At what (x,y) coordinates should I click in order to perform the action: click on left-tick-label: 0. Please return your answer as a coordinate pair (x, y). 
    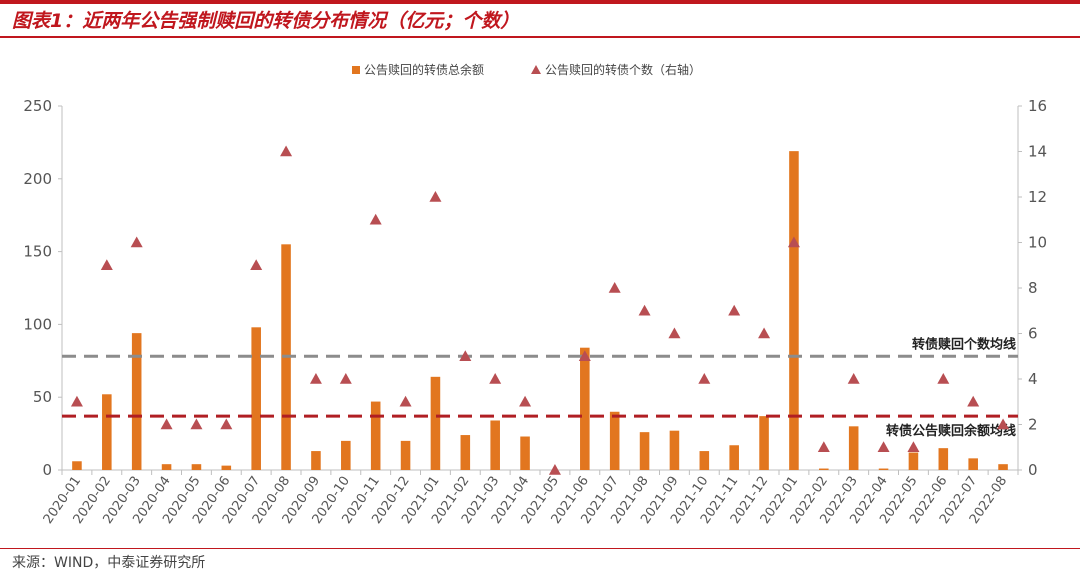
    Looking at the image, I should click on (47, 470).